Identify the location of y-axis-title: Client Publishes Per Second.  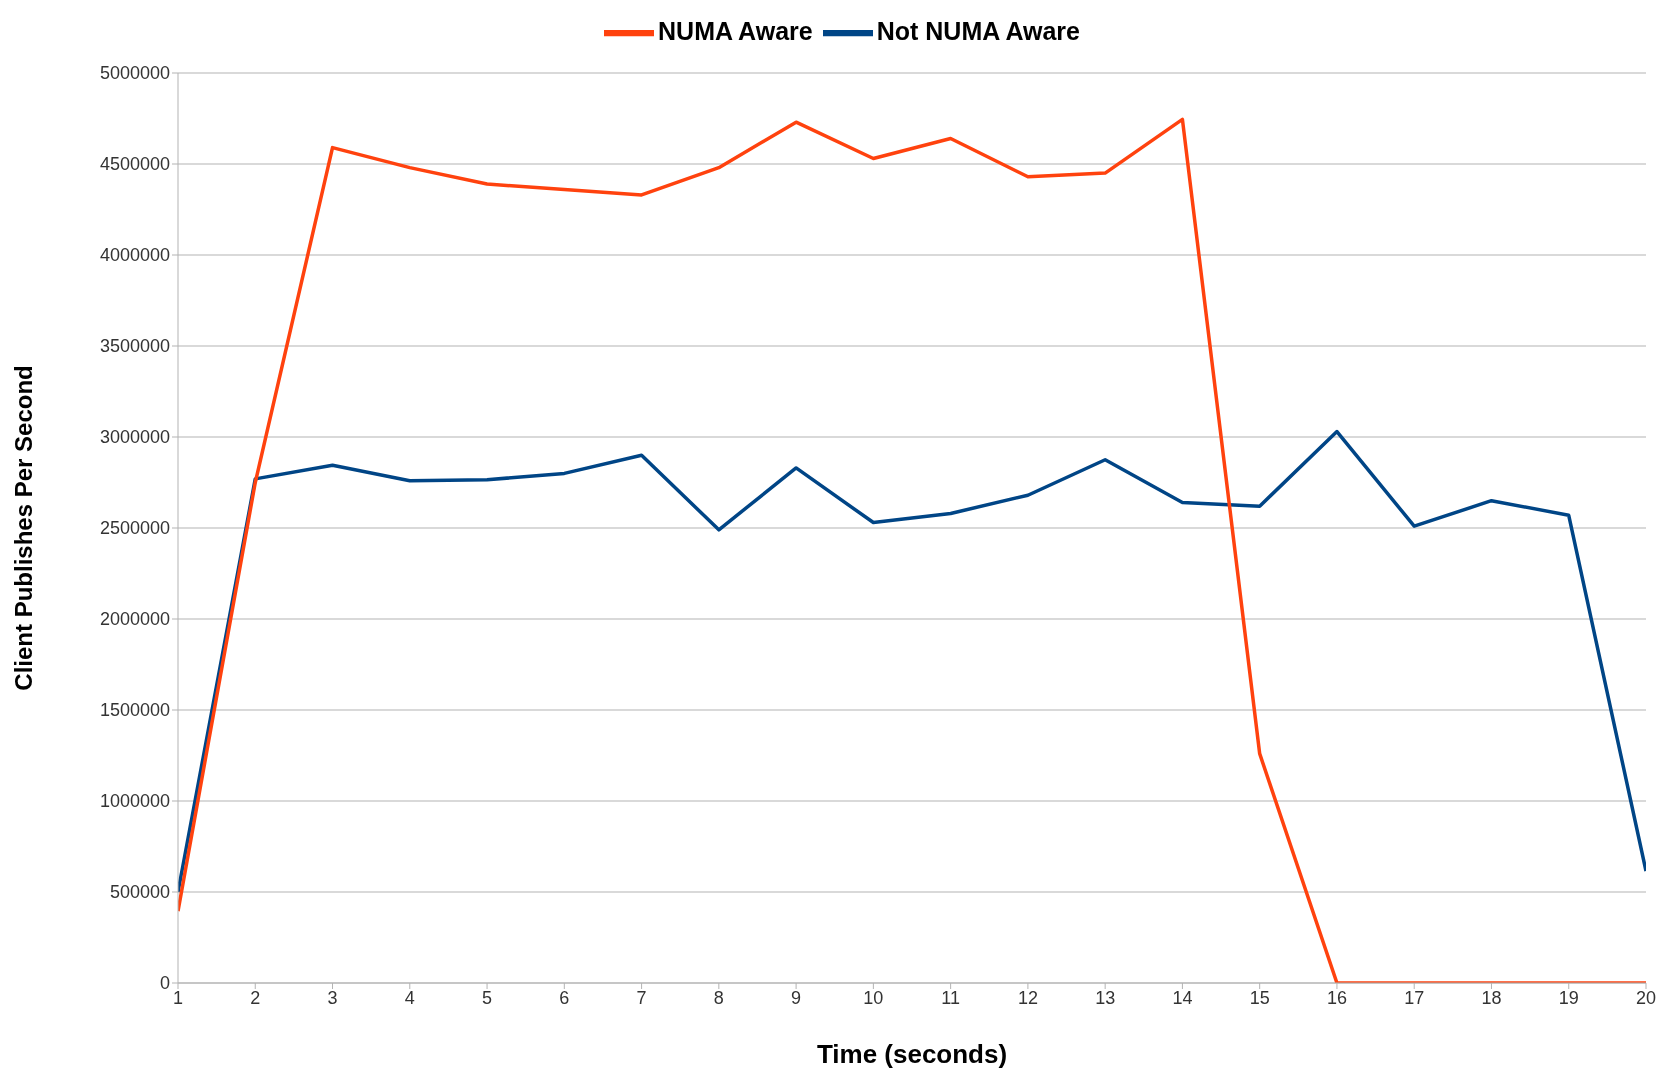
(23, 528).